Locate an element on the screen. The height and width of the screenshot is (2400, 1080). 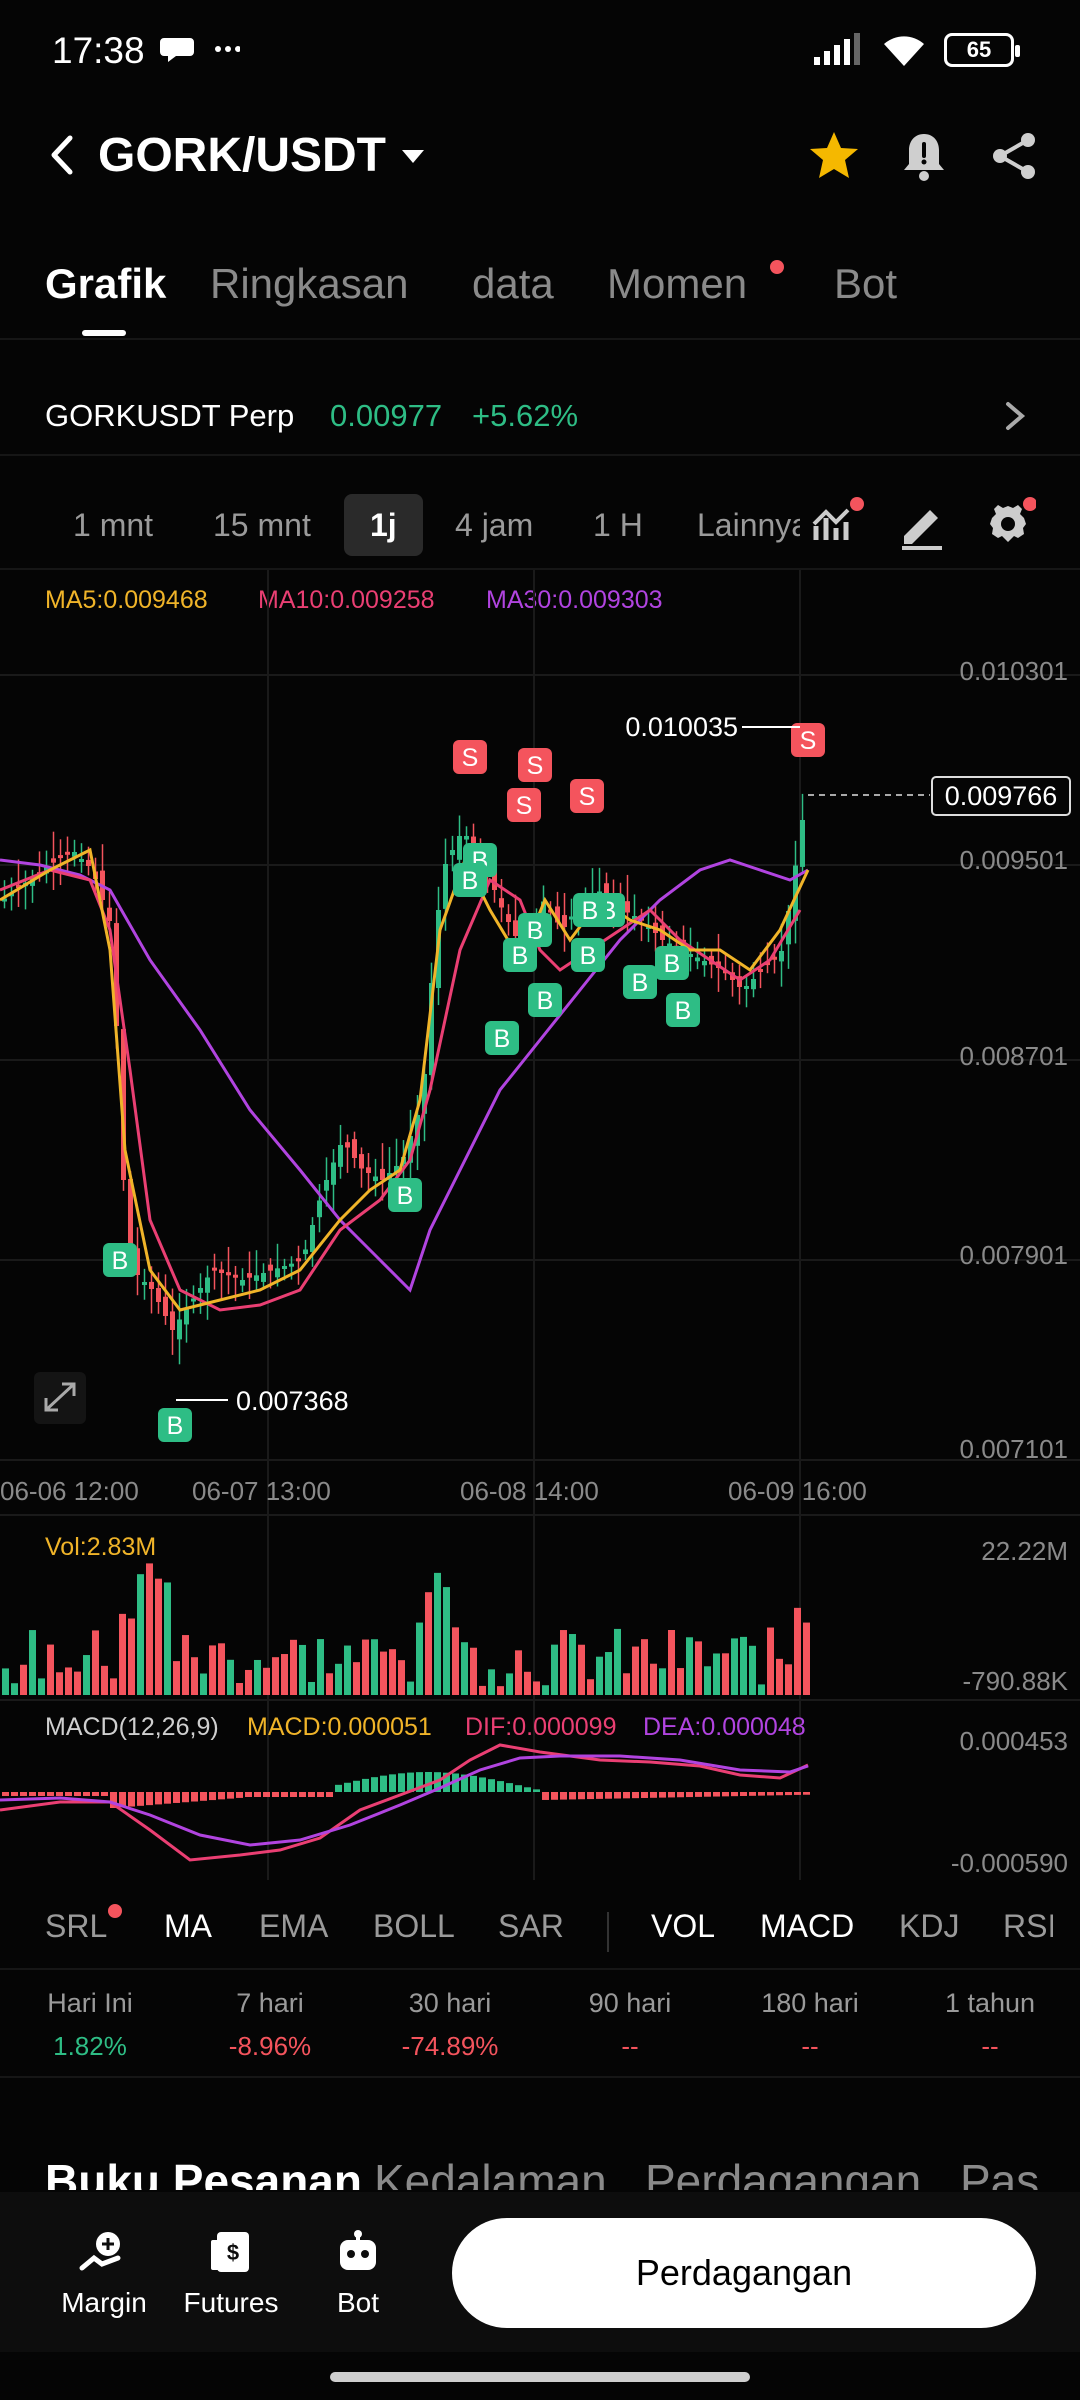
high-label: 0.010035 is located at coordinates (681, 727).